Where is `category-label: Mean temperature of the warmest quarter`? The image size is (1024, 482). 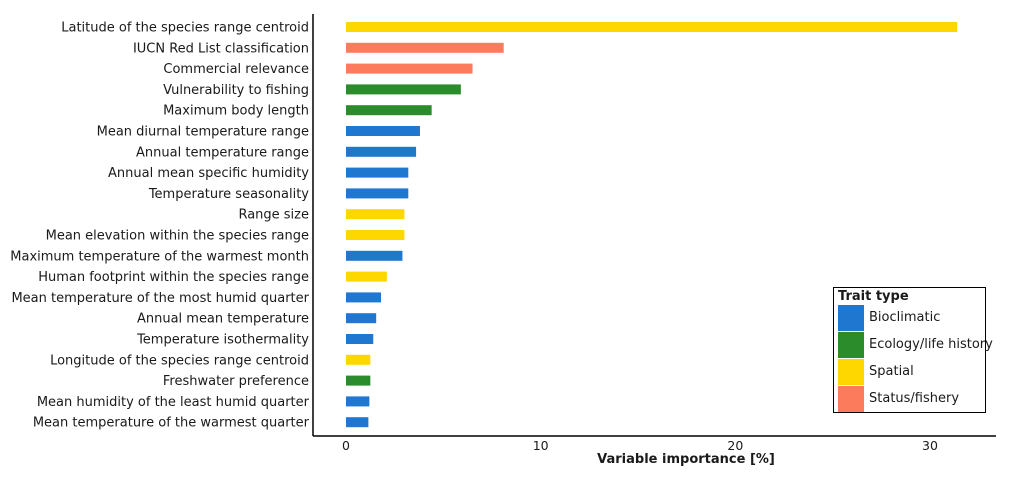
category-label: Mean temperature of the warmest quarter is located at coordinates (171, 423).